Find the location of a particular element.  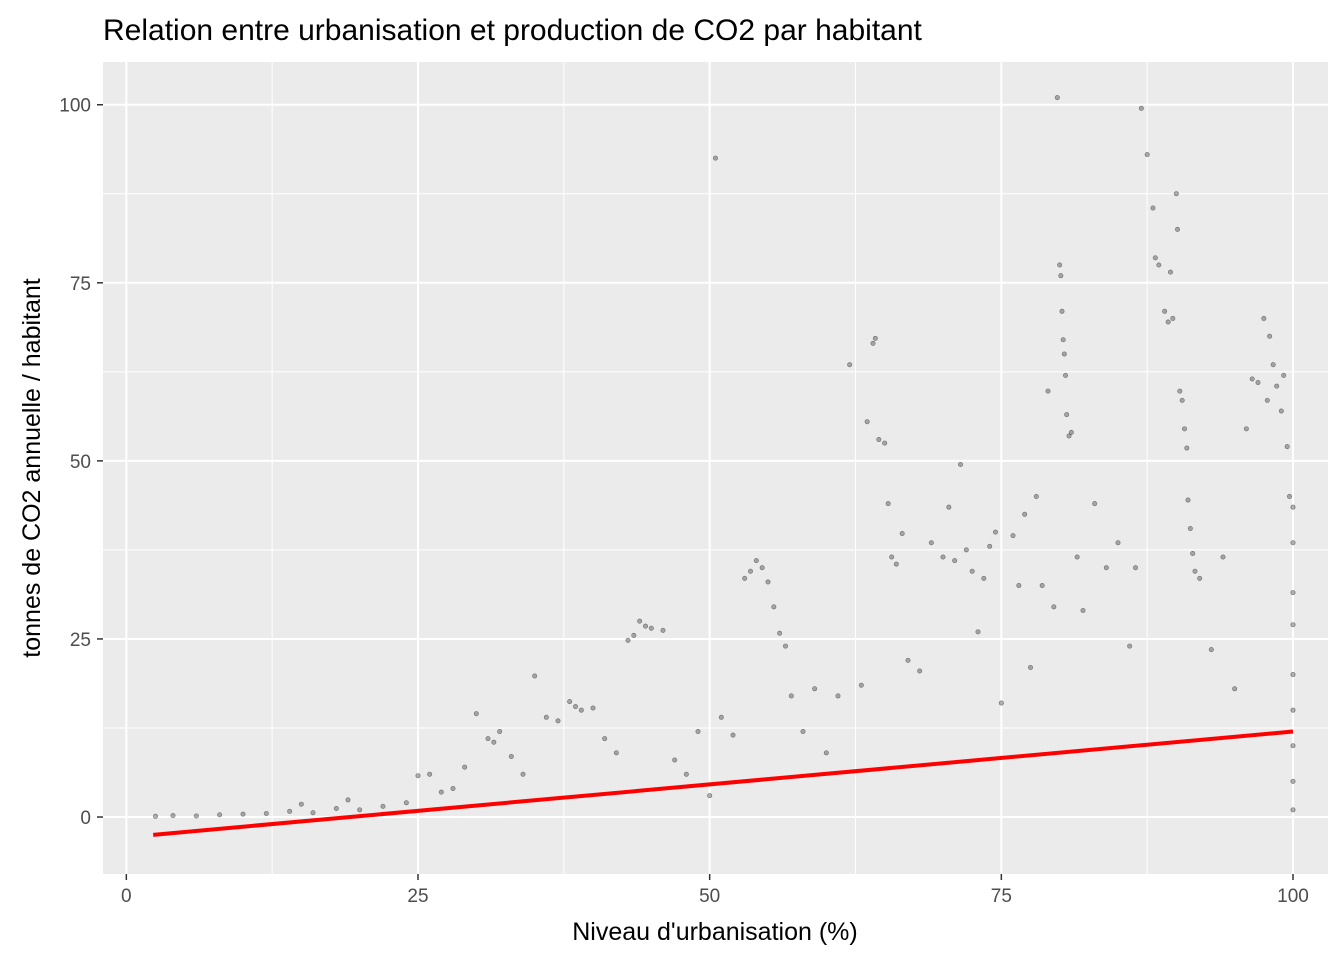

x-tick-label: 0 is located at coordinates (126, 896).